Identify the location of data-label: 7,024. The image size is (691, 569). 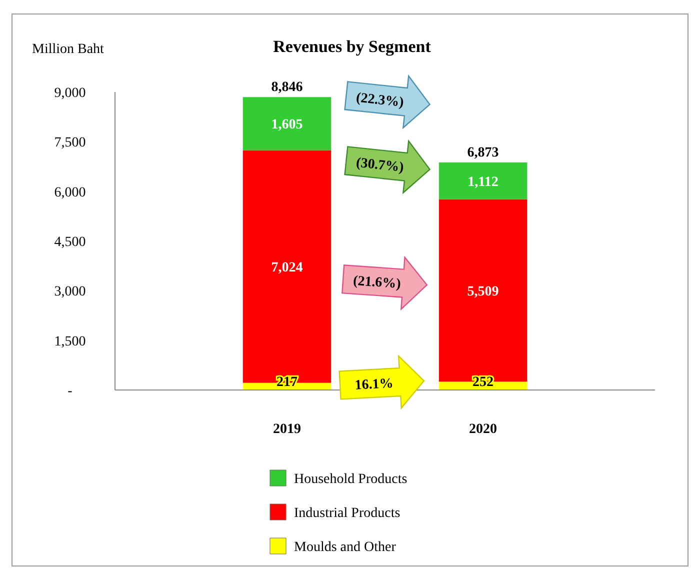
(287, 268).